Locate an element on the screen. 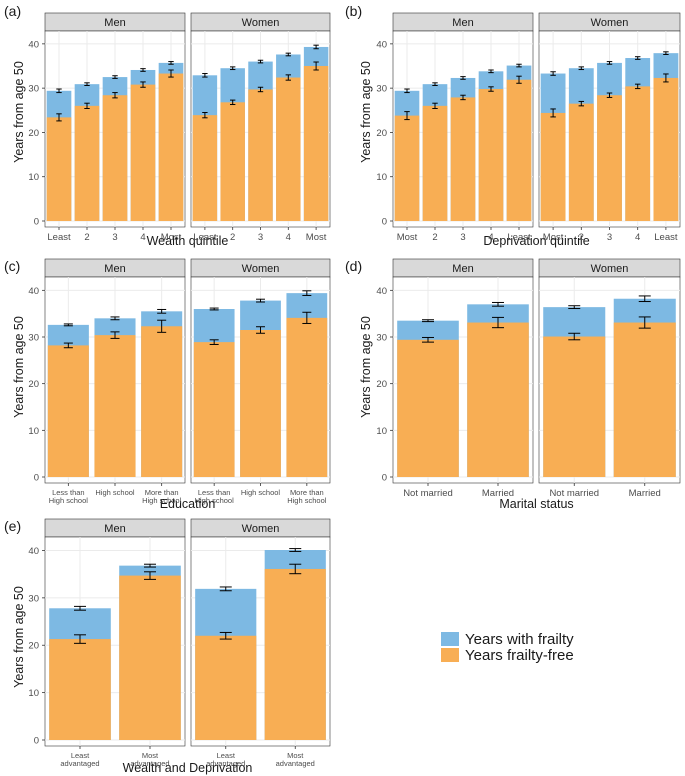  legend-label-frailty-free: Years frailty-free is located at coordinates (519, 655).